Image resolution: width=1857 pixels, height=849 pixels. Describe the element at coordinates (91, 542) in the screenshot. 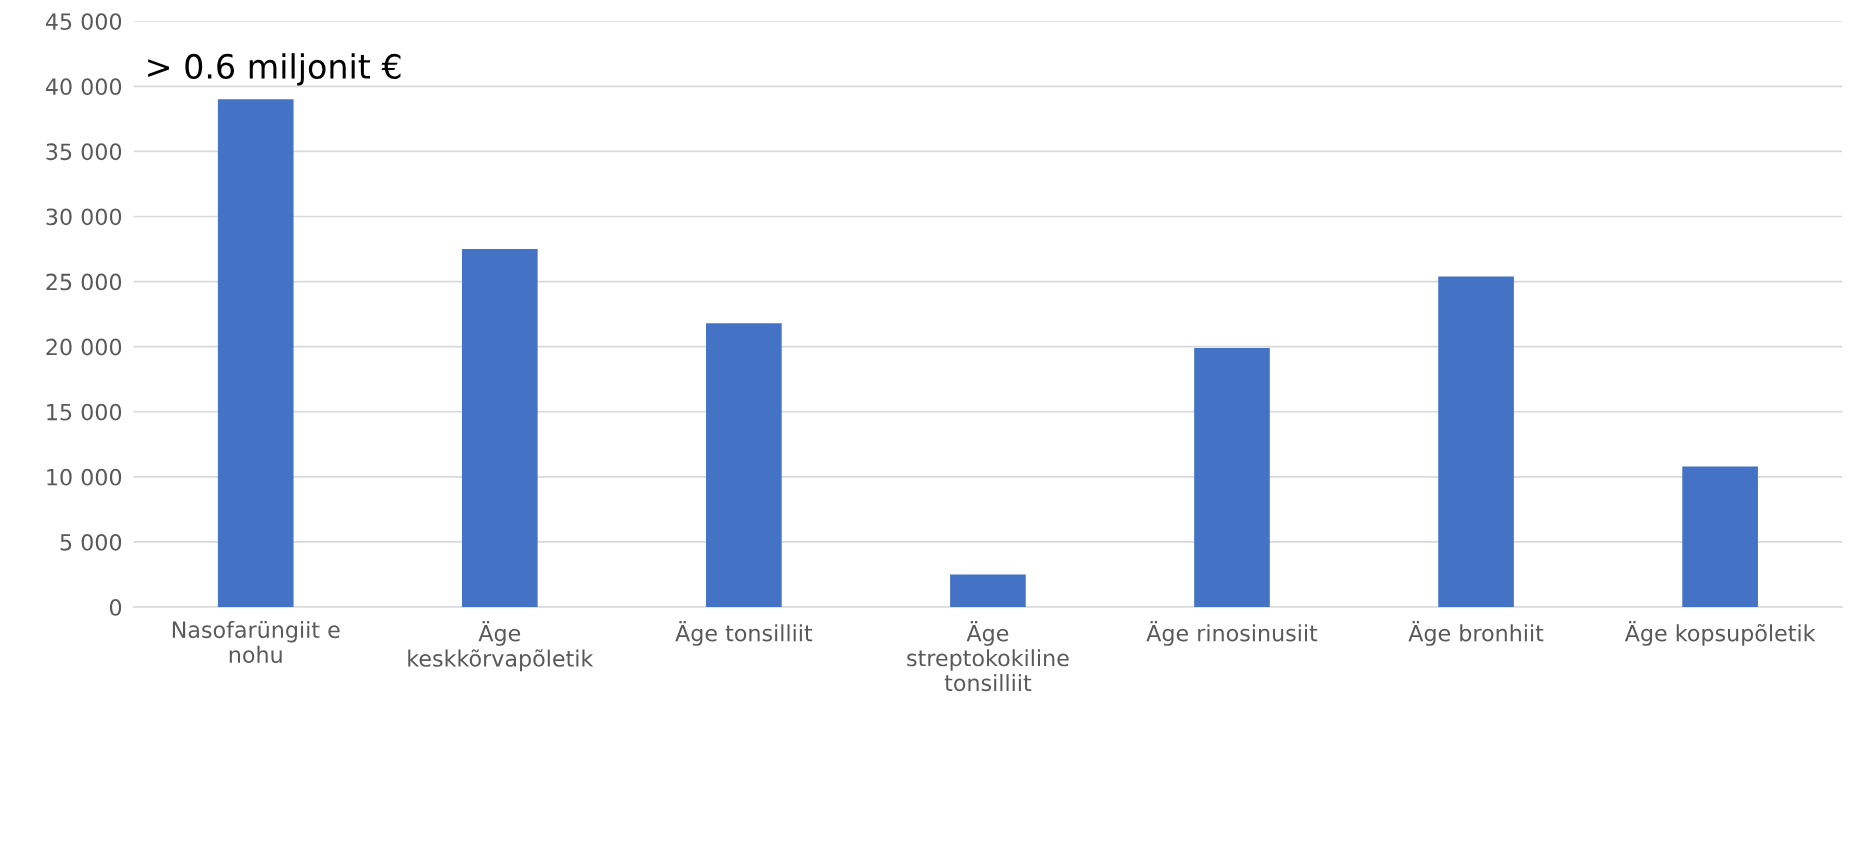

I see `y-tick-label: 5 000` at that location.